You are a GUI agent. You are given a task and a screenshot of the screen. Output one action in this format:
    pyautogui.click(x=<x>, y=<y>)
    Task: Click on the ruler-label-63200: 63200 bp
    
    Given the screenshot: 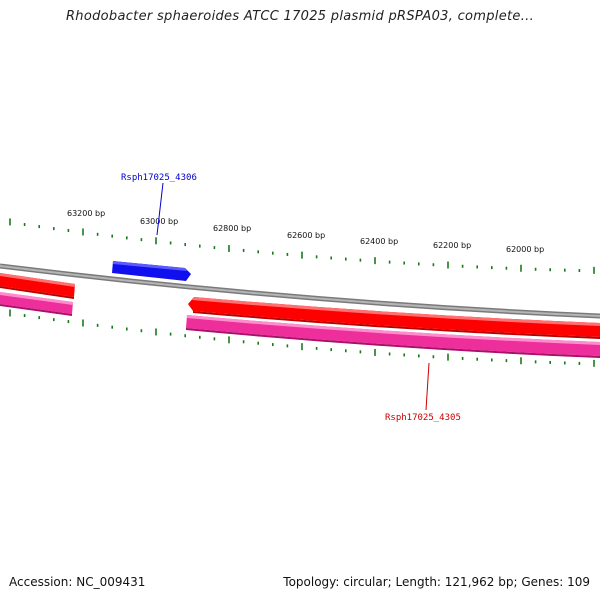 What is the action you would take?
    pyautogui.click(x=86, y=213)
    